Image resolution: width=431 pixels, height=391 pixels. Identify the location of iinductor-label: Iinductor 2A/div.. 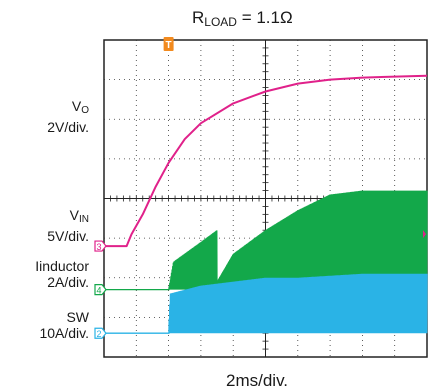
(62, 274).